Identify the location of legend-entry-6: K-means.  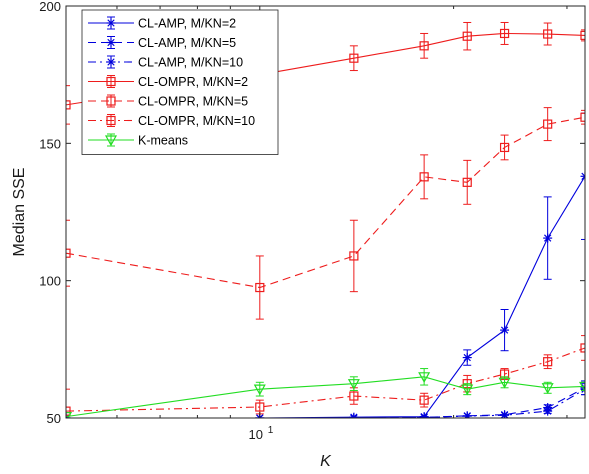
(138, 140).